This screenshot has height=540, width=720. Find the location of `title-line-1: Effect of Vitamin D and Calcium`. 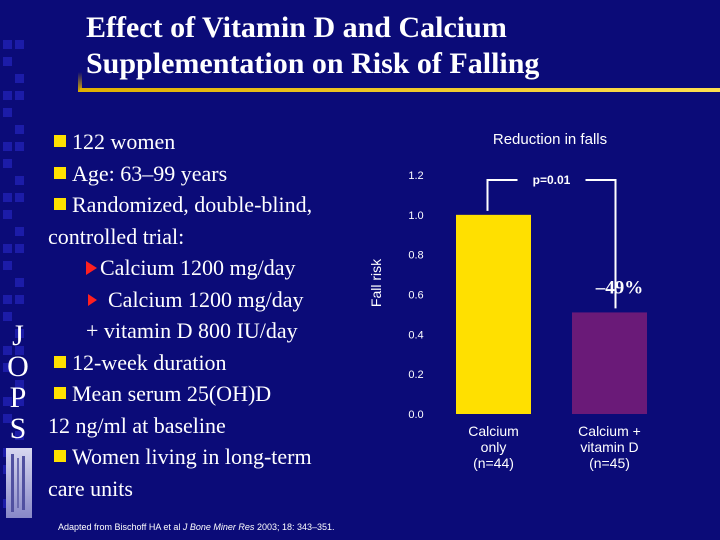

title-line-1: Effect of Vitamin D and Calcium is located at coordinates (296, 27).